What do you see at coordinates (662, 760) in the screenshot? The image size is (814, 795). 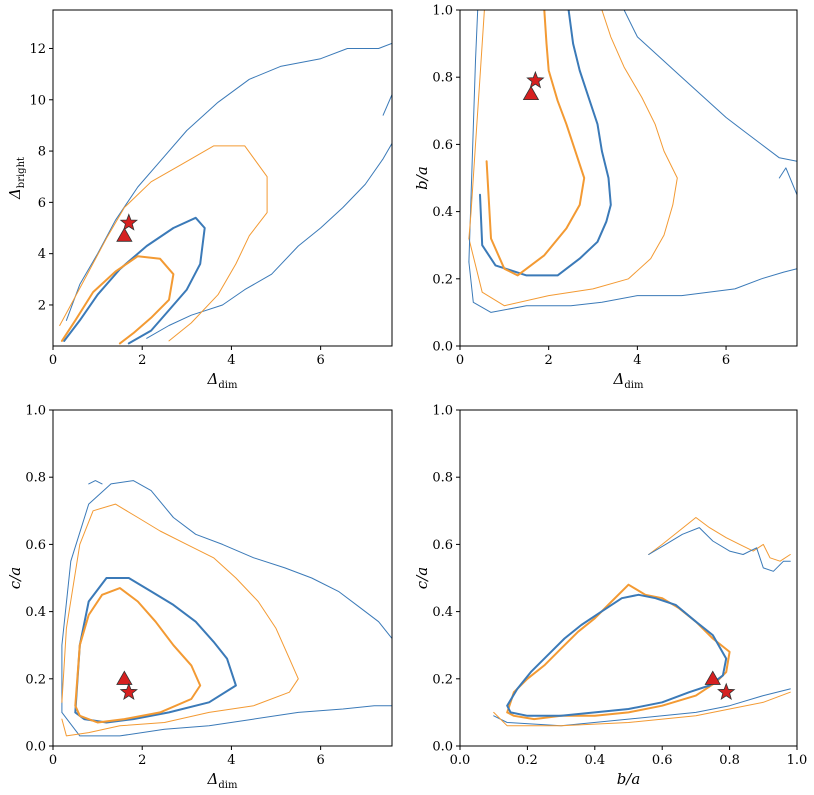 I see `x-tick-label: 0.6` at bounding box center [662, 760].